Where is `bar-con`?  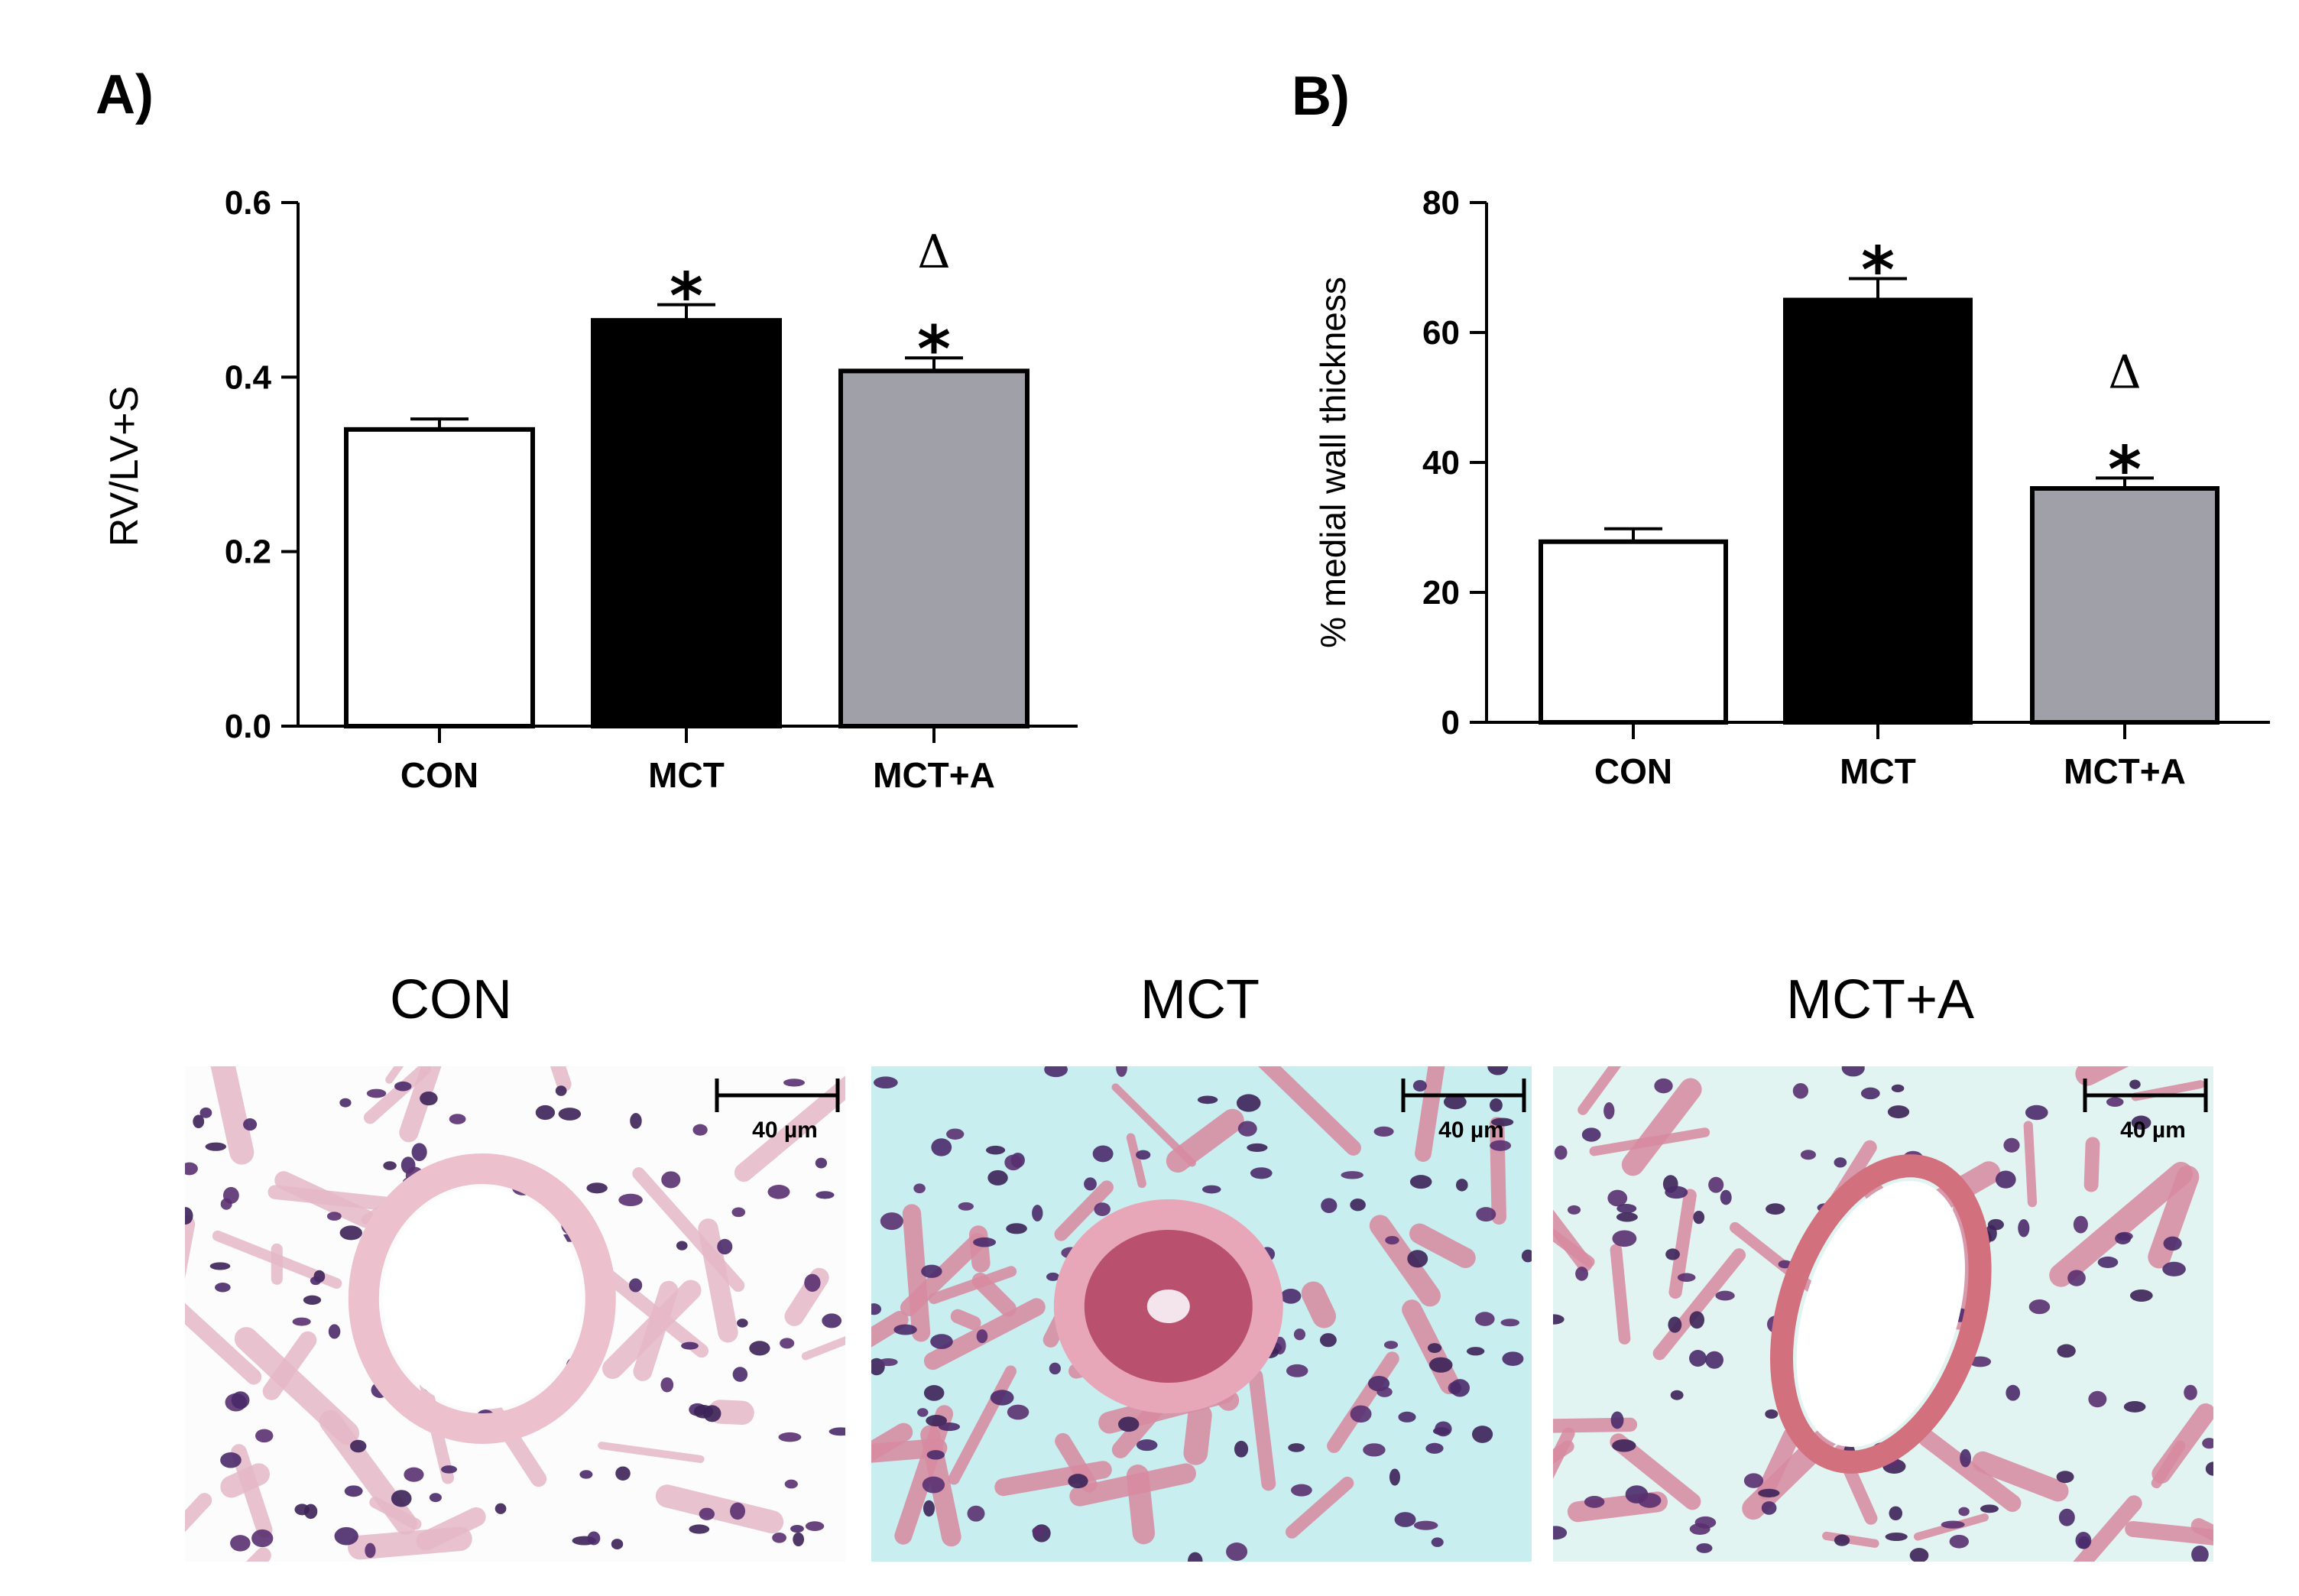
bar-con is located at coordinates (1634, 632).